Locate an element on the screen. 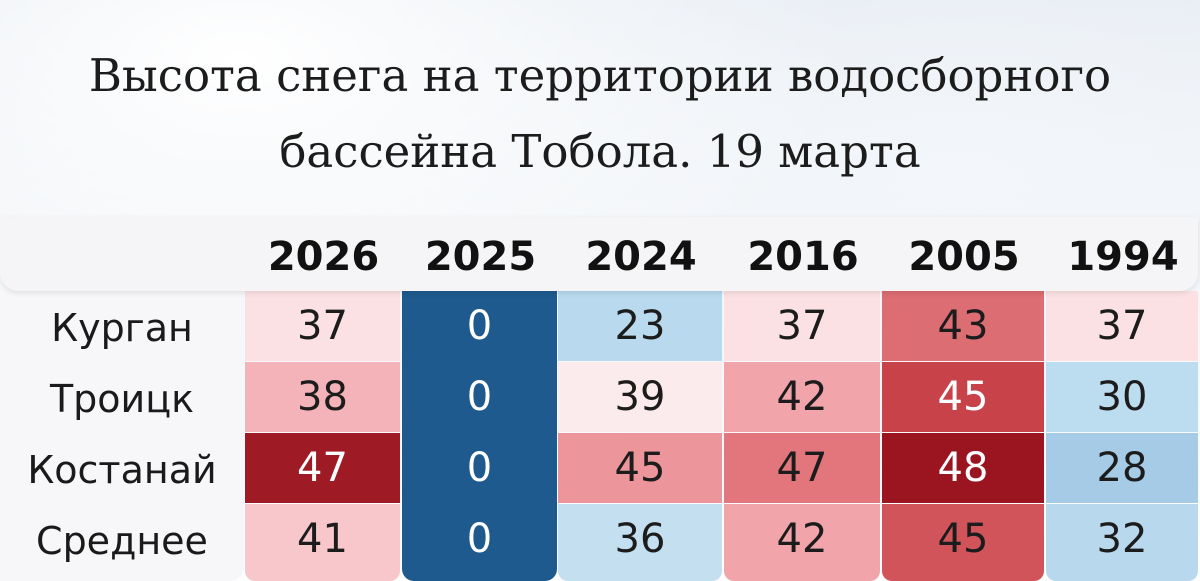  value-cell: 32 is located at coordinates (1122, 542).